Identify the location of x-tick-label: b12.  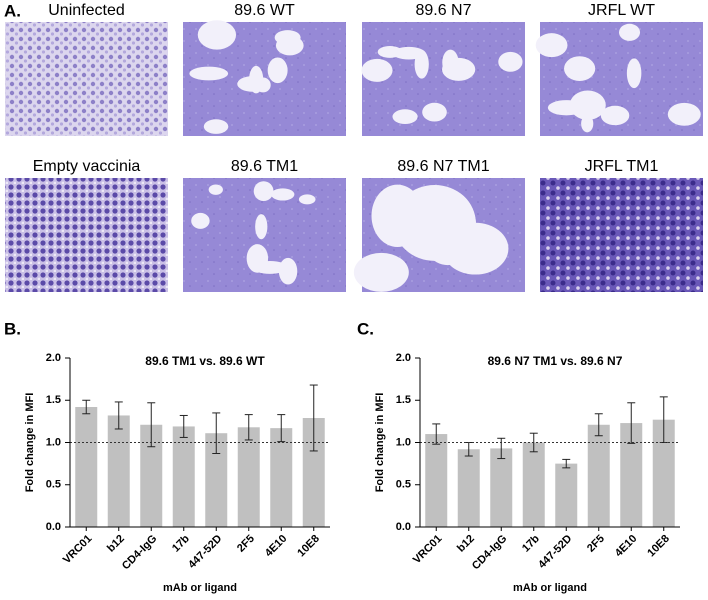
(466, 544).